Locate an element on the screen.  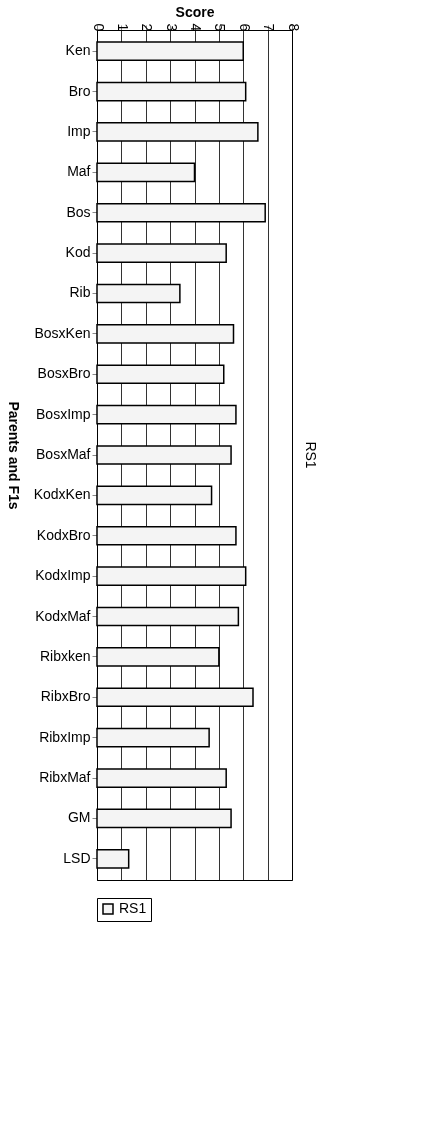
x-tick-label: 7 is located at coordinates (269, 27).